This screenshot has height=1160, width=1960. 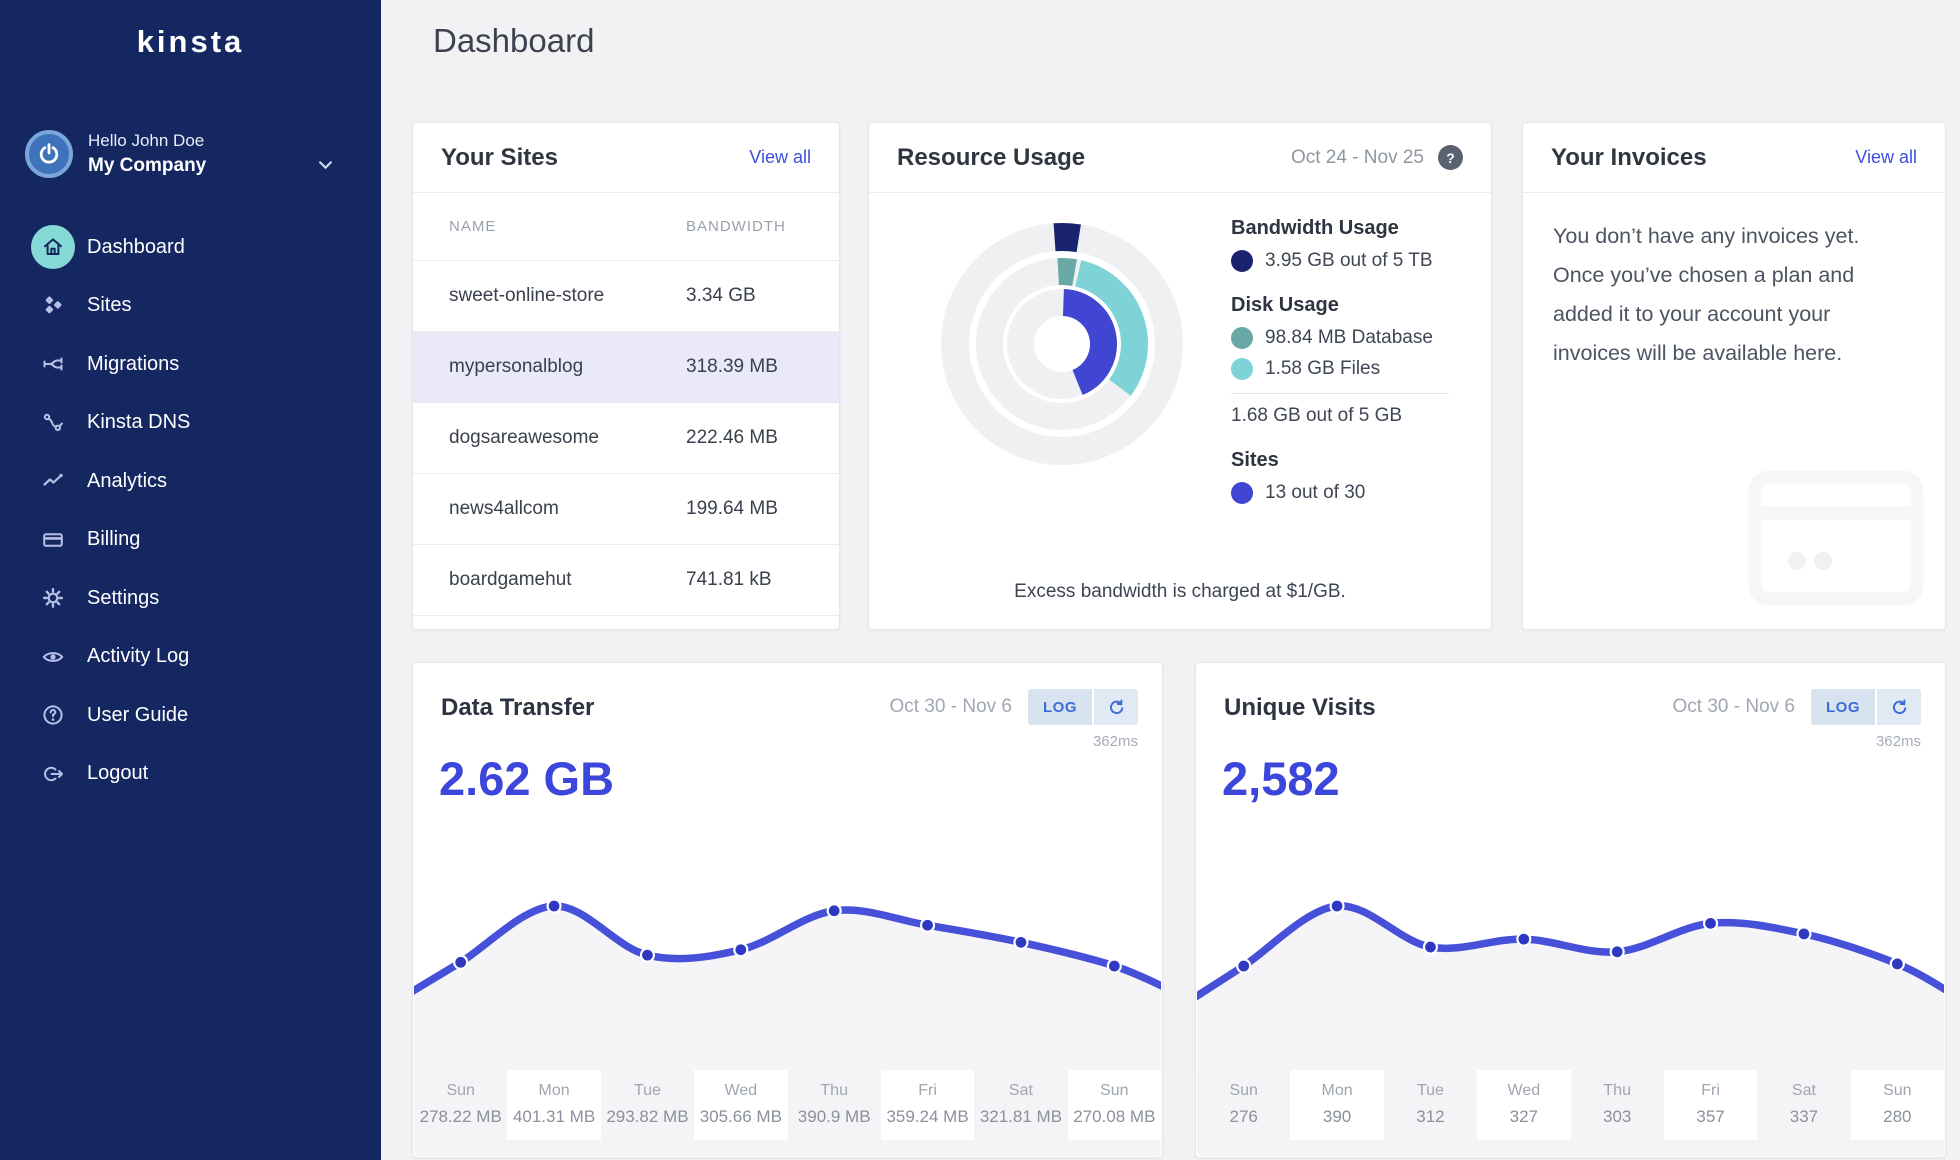 I want to click on site-name: sweet-online-store, so click(x=527, y=295).